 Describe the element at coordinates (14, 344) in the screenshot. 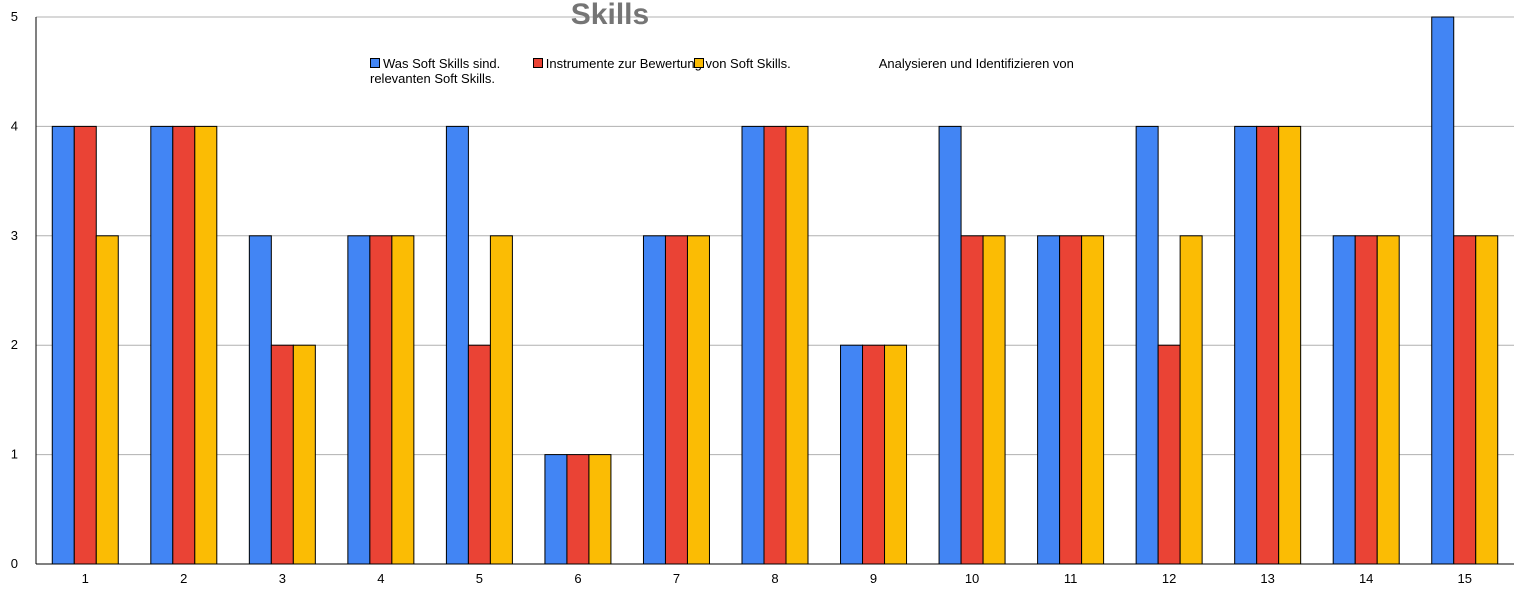

I see `y-tick-label: 2` at that location.